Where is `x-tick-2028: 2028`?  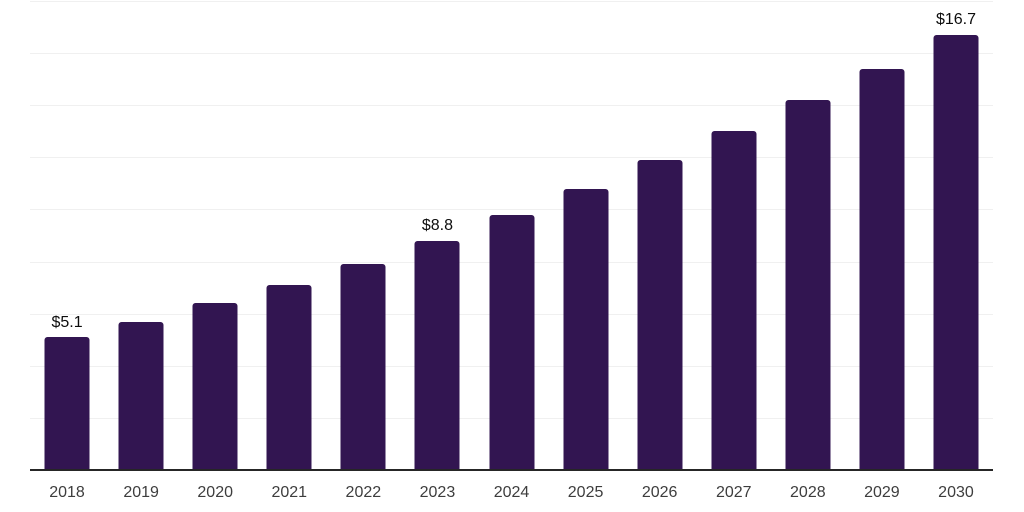 x-tick-2028: 2028 is located at coordinates (808, 492).